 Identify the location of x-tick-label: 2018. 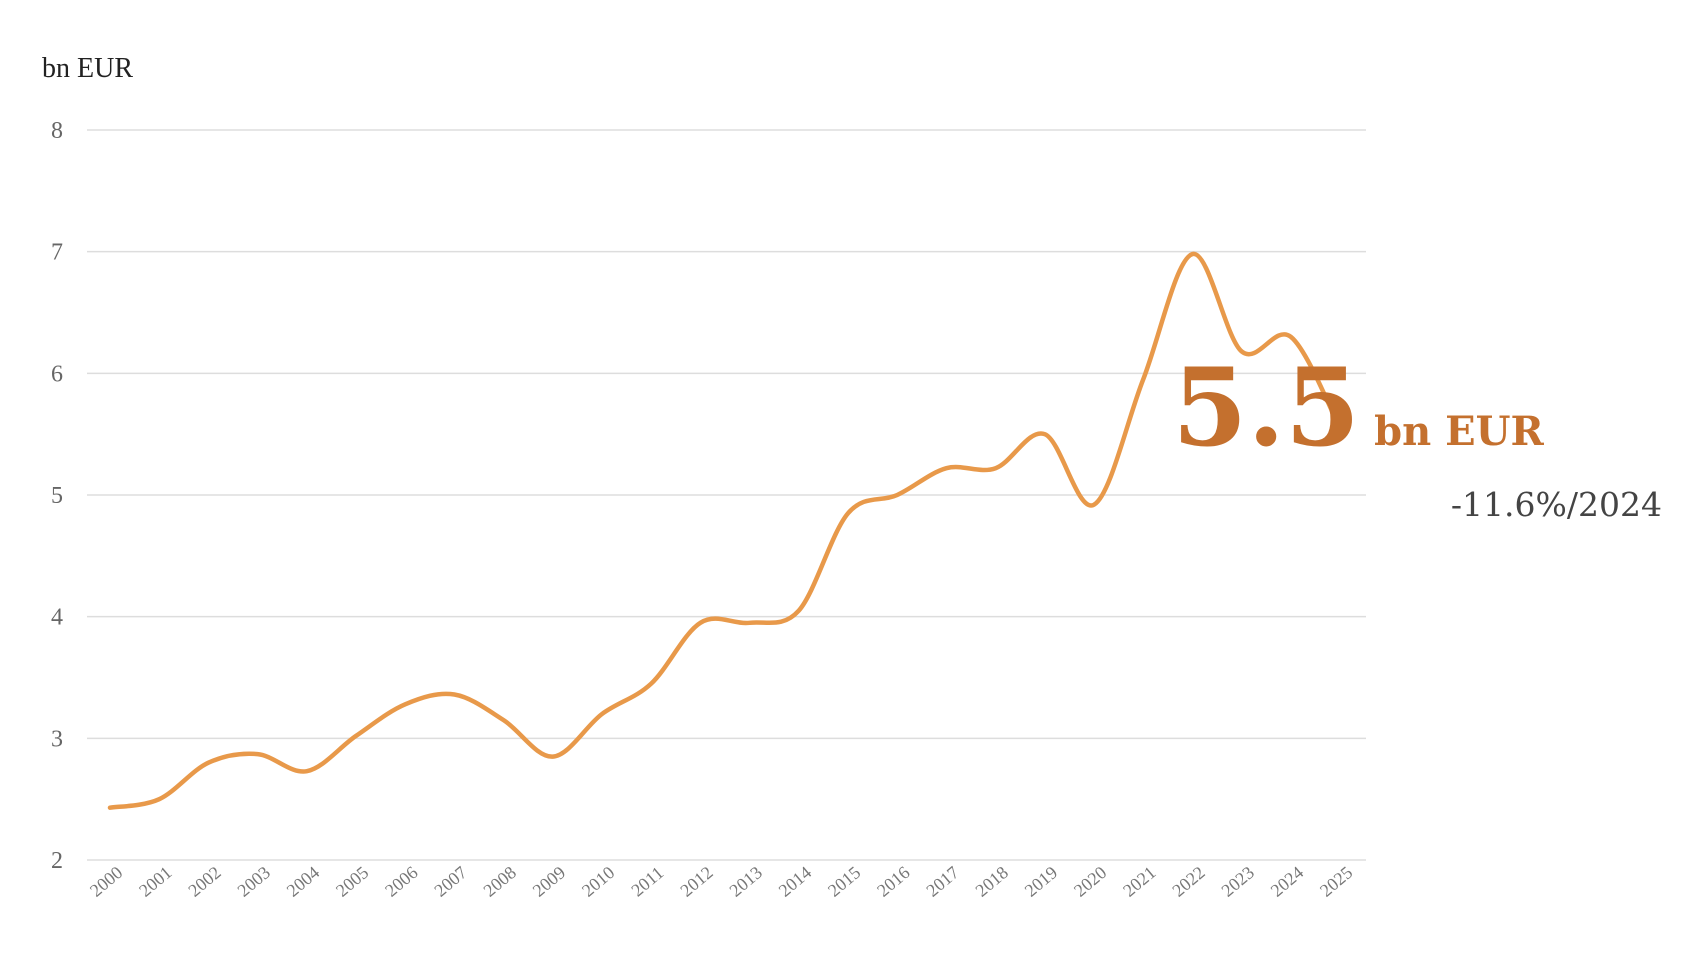
(992, 881).